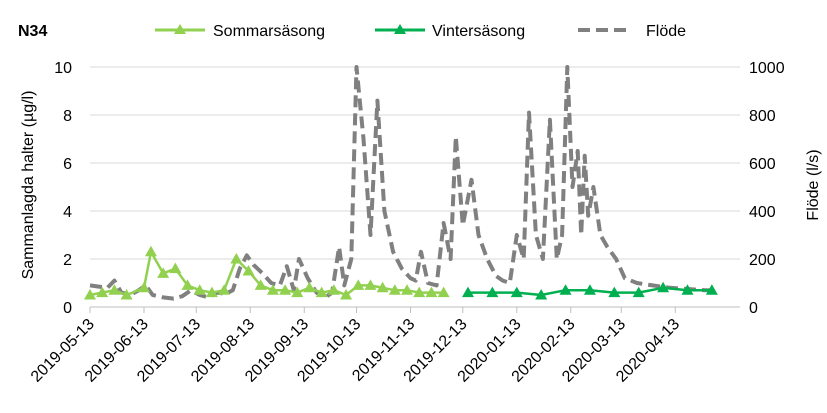 This screenshot has width=827, height=413. Describe the element at coordinates (767, 68) in the screenshot. I see `y2-tick-label: 1000` at that location.